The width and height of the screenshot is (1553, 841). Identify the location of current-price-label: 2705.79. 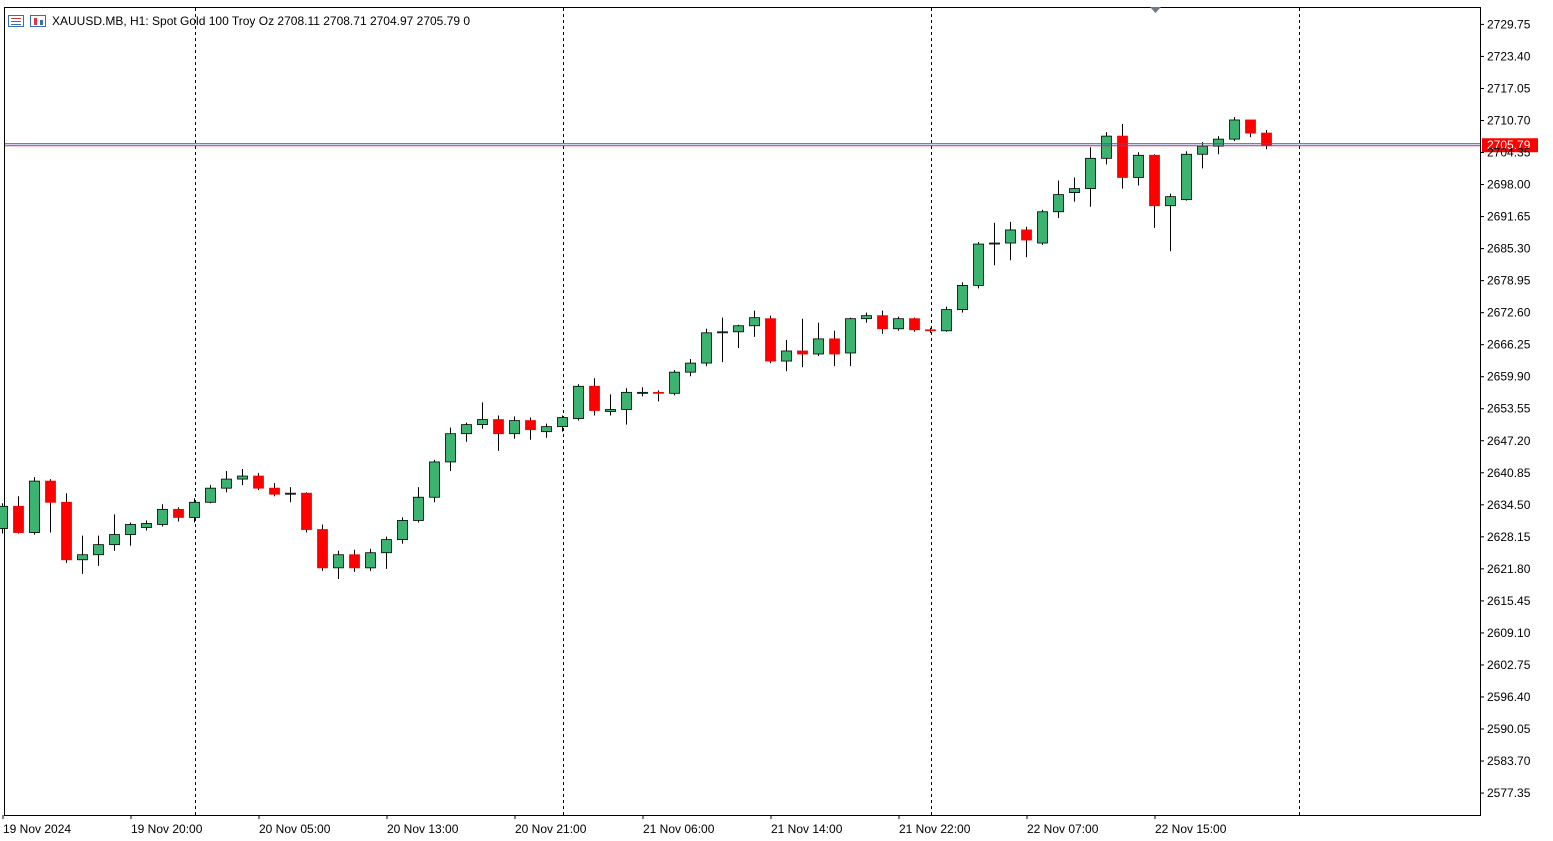
(1509, 145).